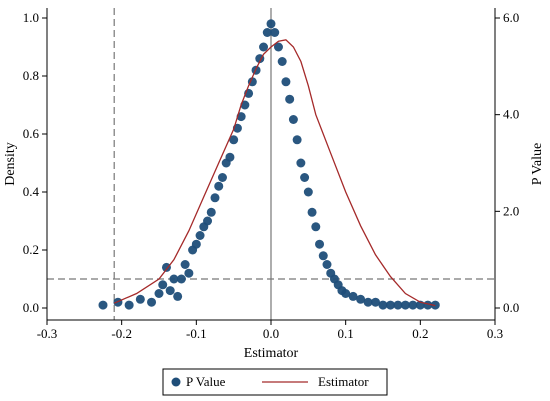 This screenshot has width=550, height=401. I want to click on y-right-tick-label: 4.0, so click(511, 114).